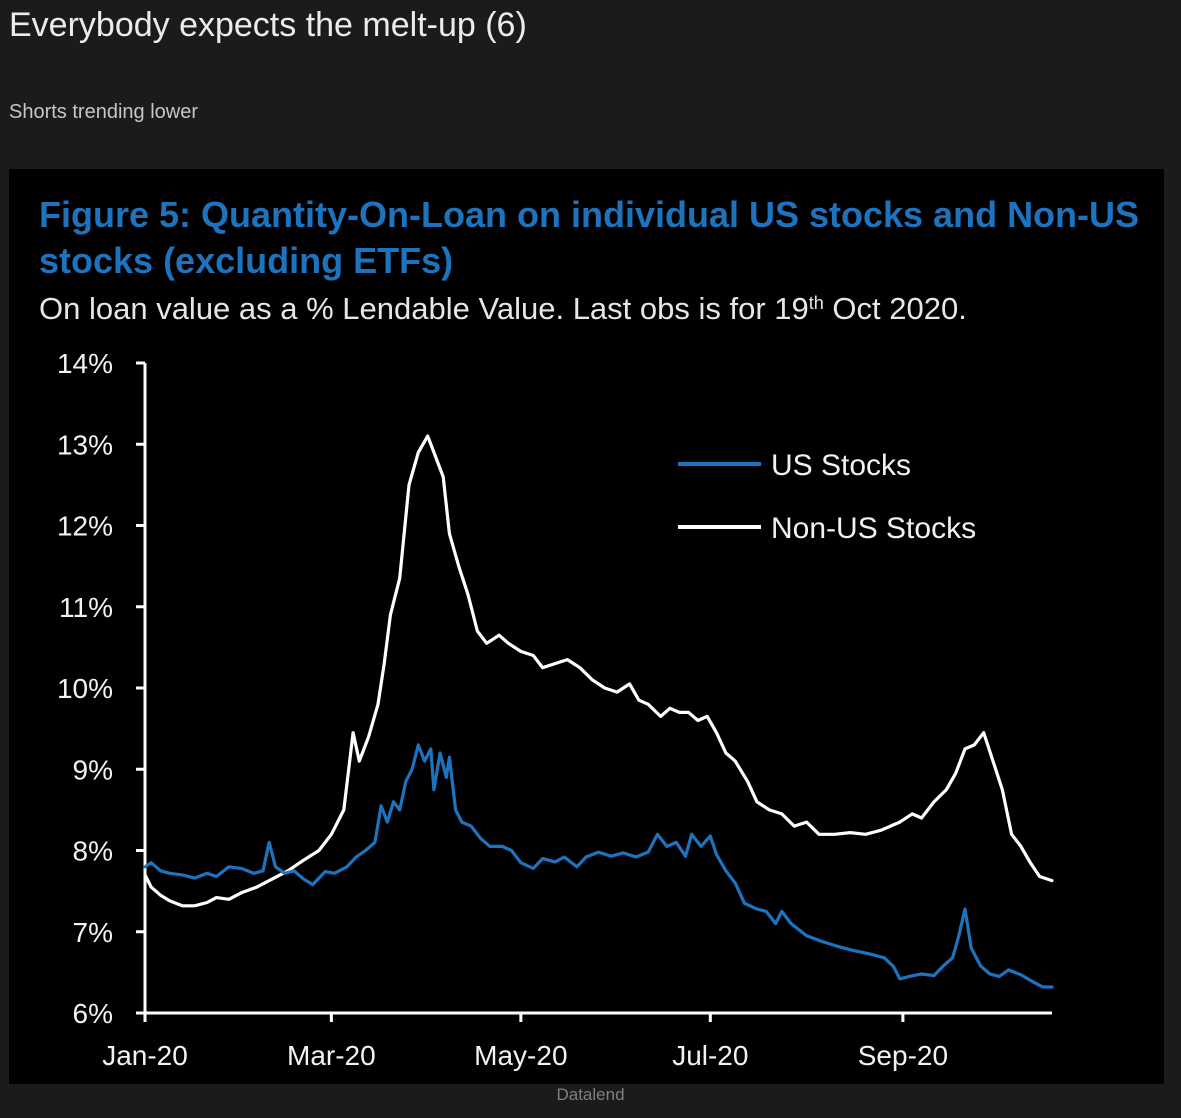  I want to click on y-tick-label: 13%, so click(85, 444).